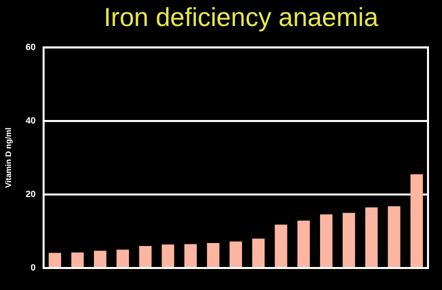  I want to click on y-tick-label: 0, so click(33, 267).